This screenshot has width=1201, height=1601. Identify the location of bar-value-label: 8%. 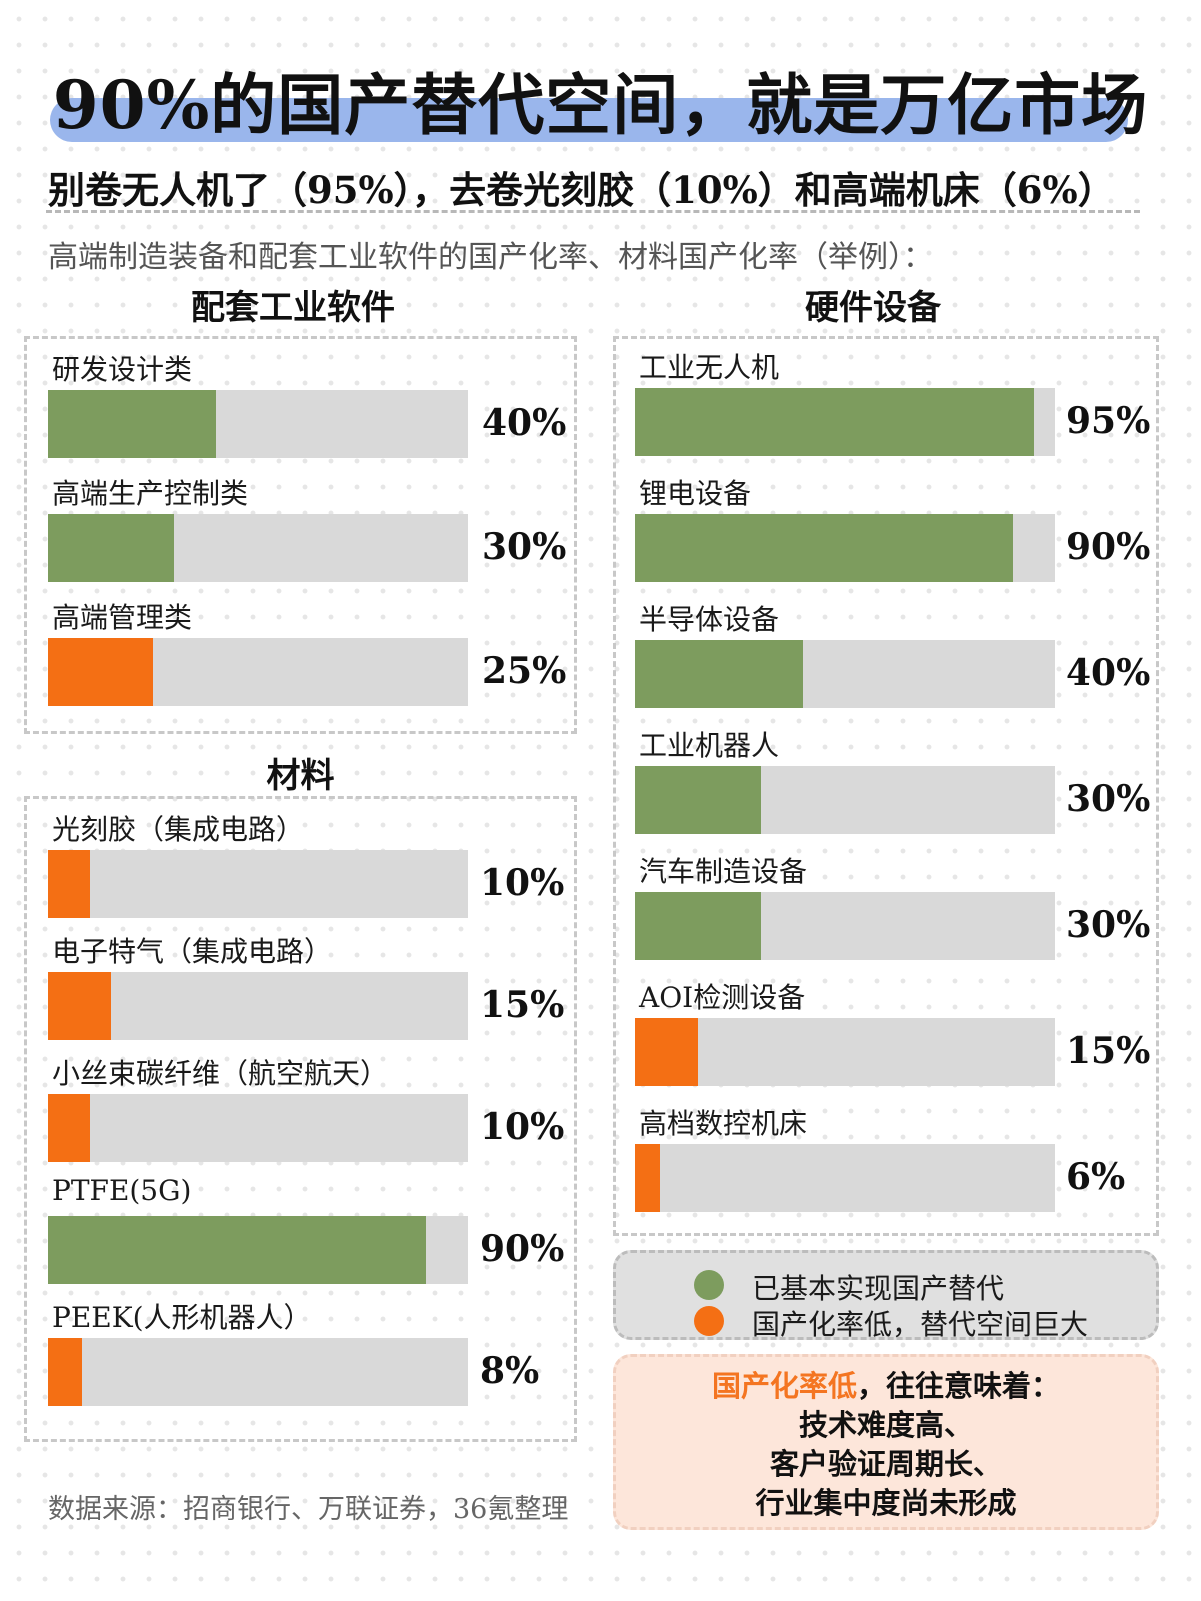
(510, 1371).